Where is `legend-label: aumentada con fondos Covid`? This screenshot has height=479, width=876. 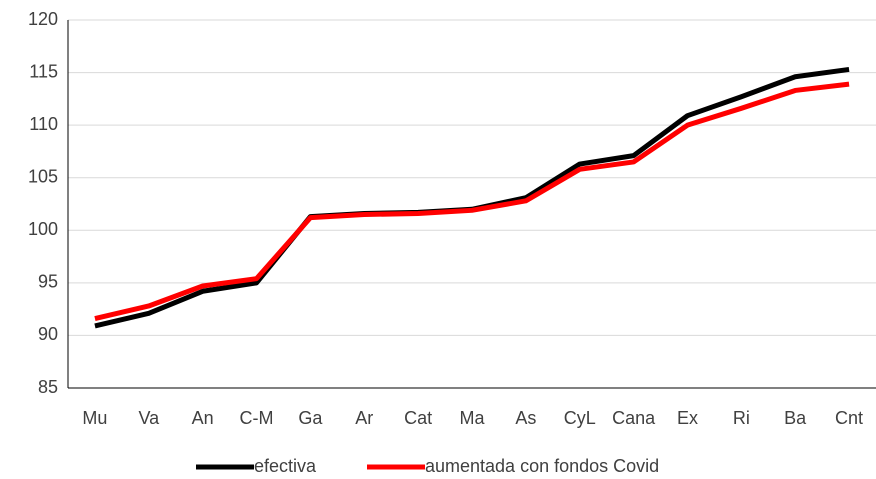 legend-label: aumentada con fondos Covid is located at coordinates (542, 466).